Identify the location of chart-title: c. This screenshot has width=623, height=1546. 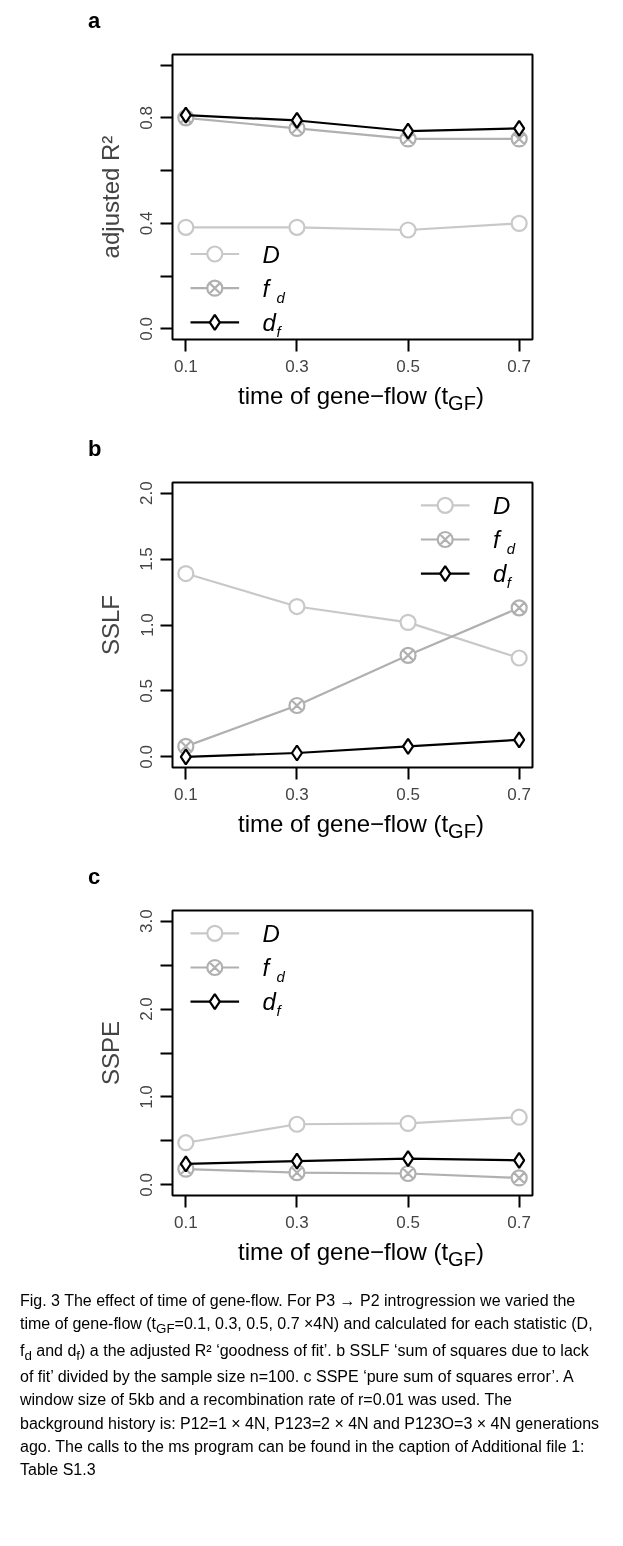
(94, 876).